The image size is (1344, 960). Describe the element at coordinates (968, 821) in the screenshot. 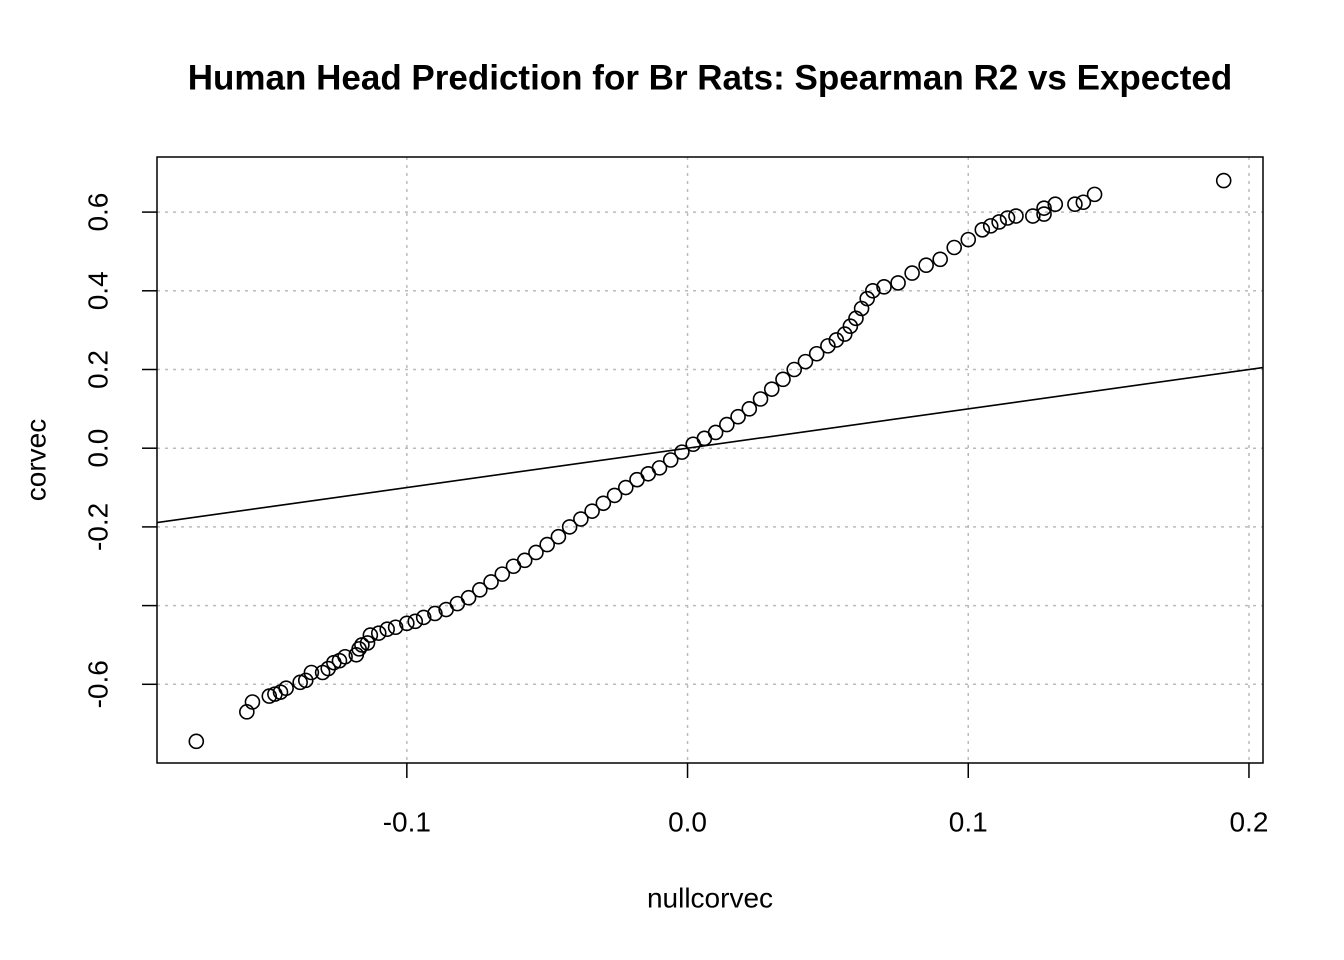

I see `x-tick-label: 0.1` at that location.